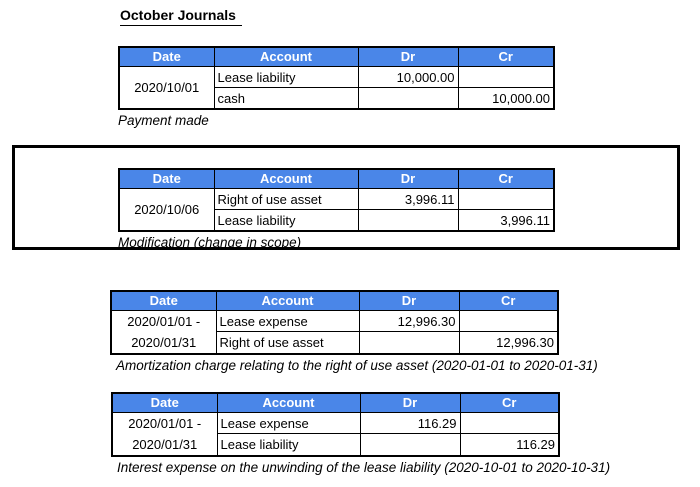  I want to click on table-row: 2020/10/01 Lease liability 10,000.00, so click(336, 88).